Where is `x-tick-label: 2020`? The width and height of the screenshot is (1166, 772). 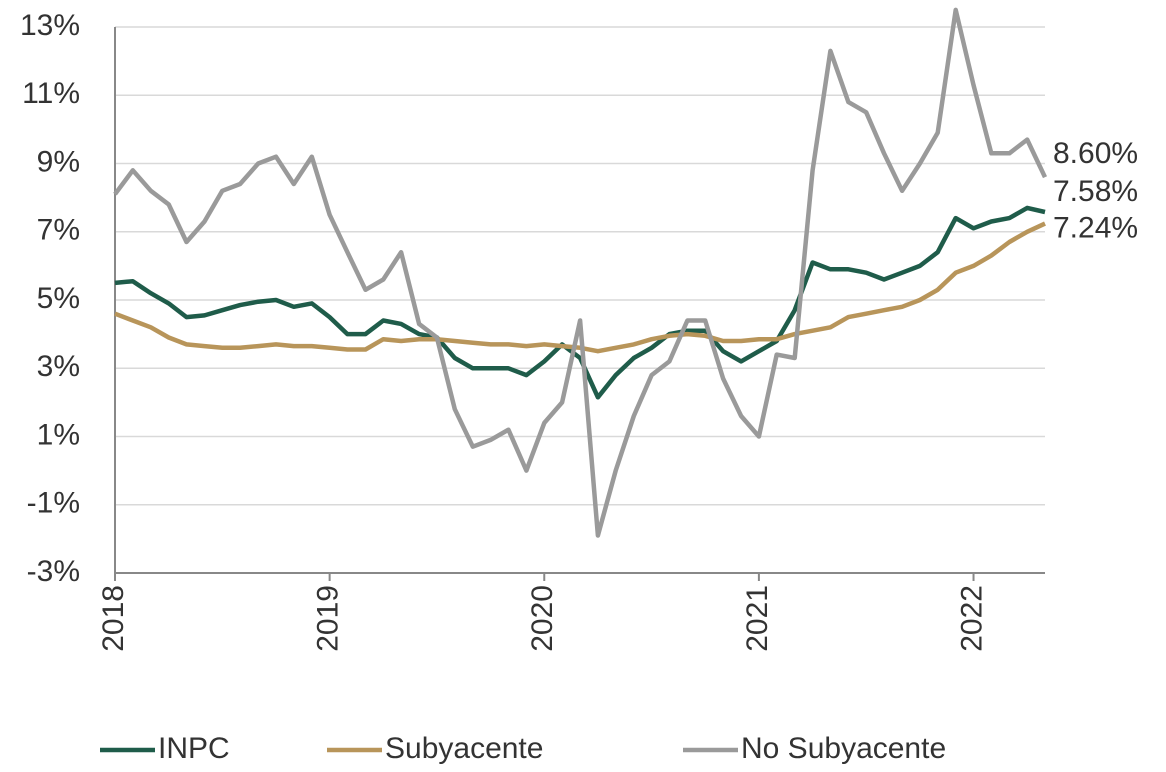
x-tick-label: 2020 is located at coordinates (542, 618).